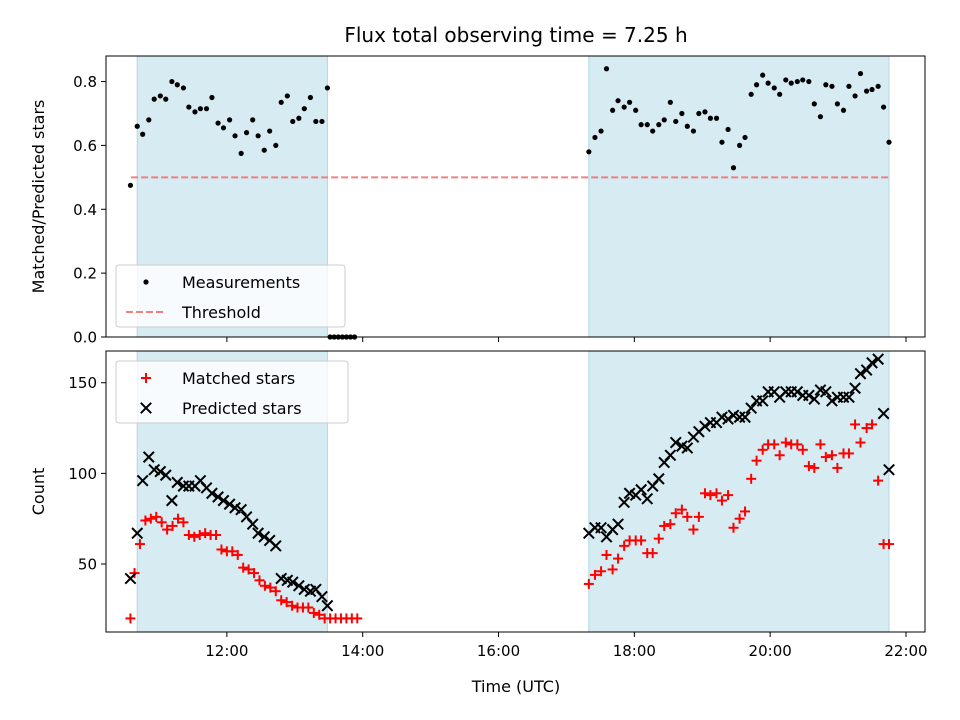 The height and width of the screenshot is (720, 960). What do you see at coordinates (146, 378) in the screenshot?
I see `legend-marker` at bounding box center [146, 378].